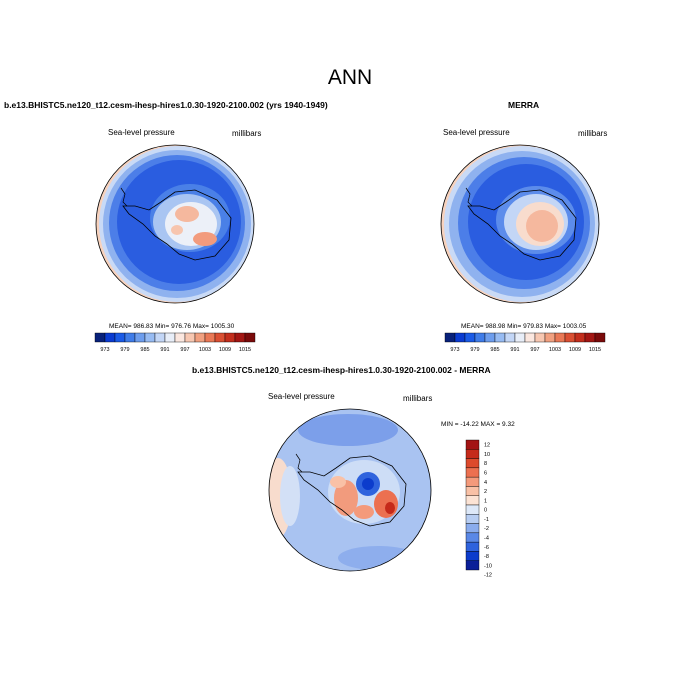 The image size is (700, 700). I want to click on panel-1-stats: MEAN= 986.83 Min= 976.76 Max= 1005.30, so click(172, 326).